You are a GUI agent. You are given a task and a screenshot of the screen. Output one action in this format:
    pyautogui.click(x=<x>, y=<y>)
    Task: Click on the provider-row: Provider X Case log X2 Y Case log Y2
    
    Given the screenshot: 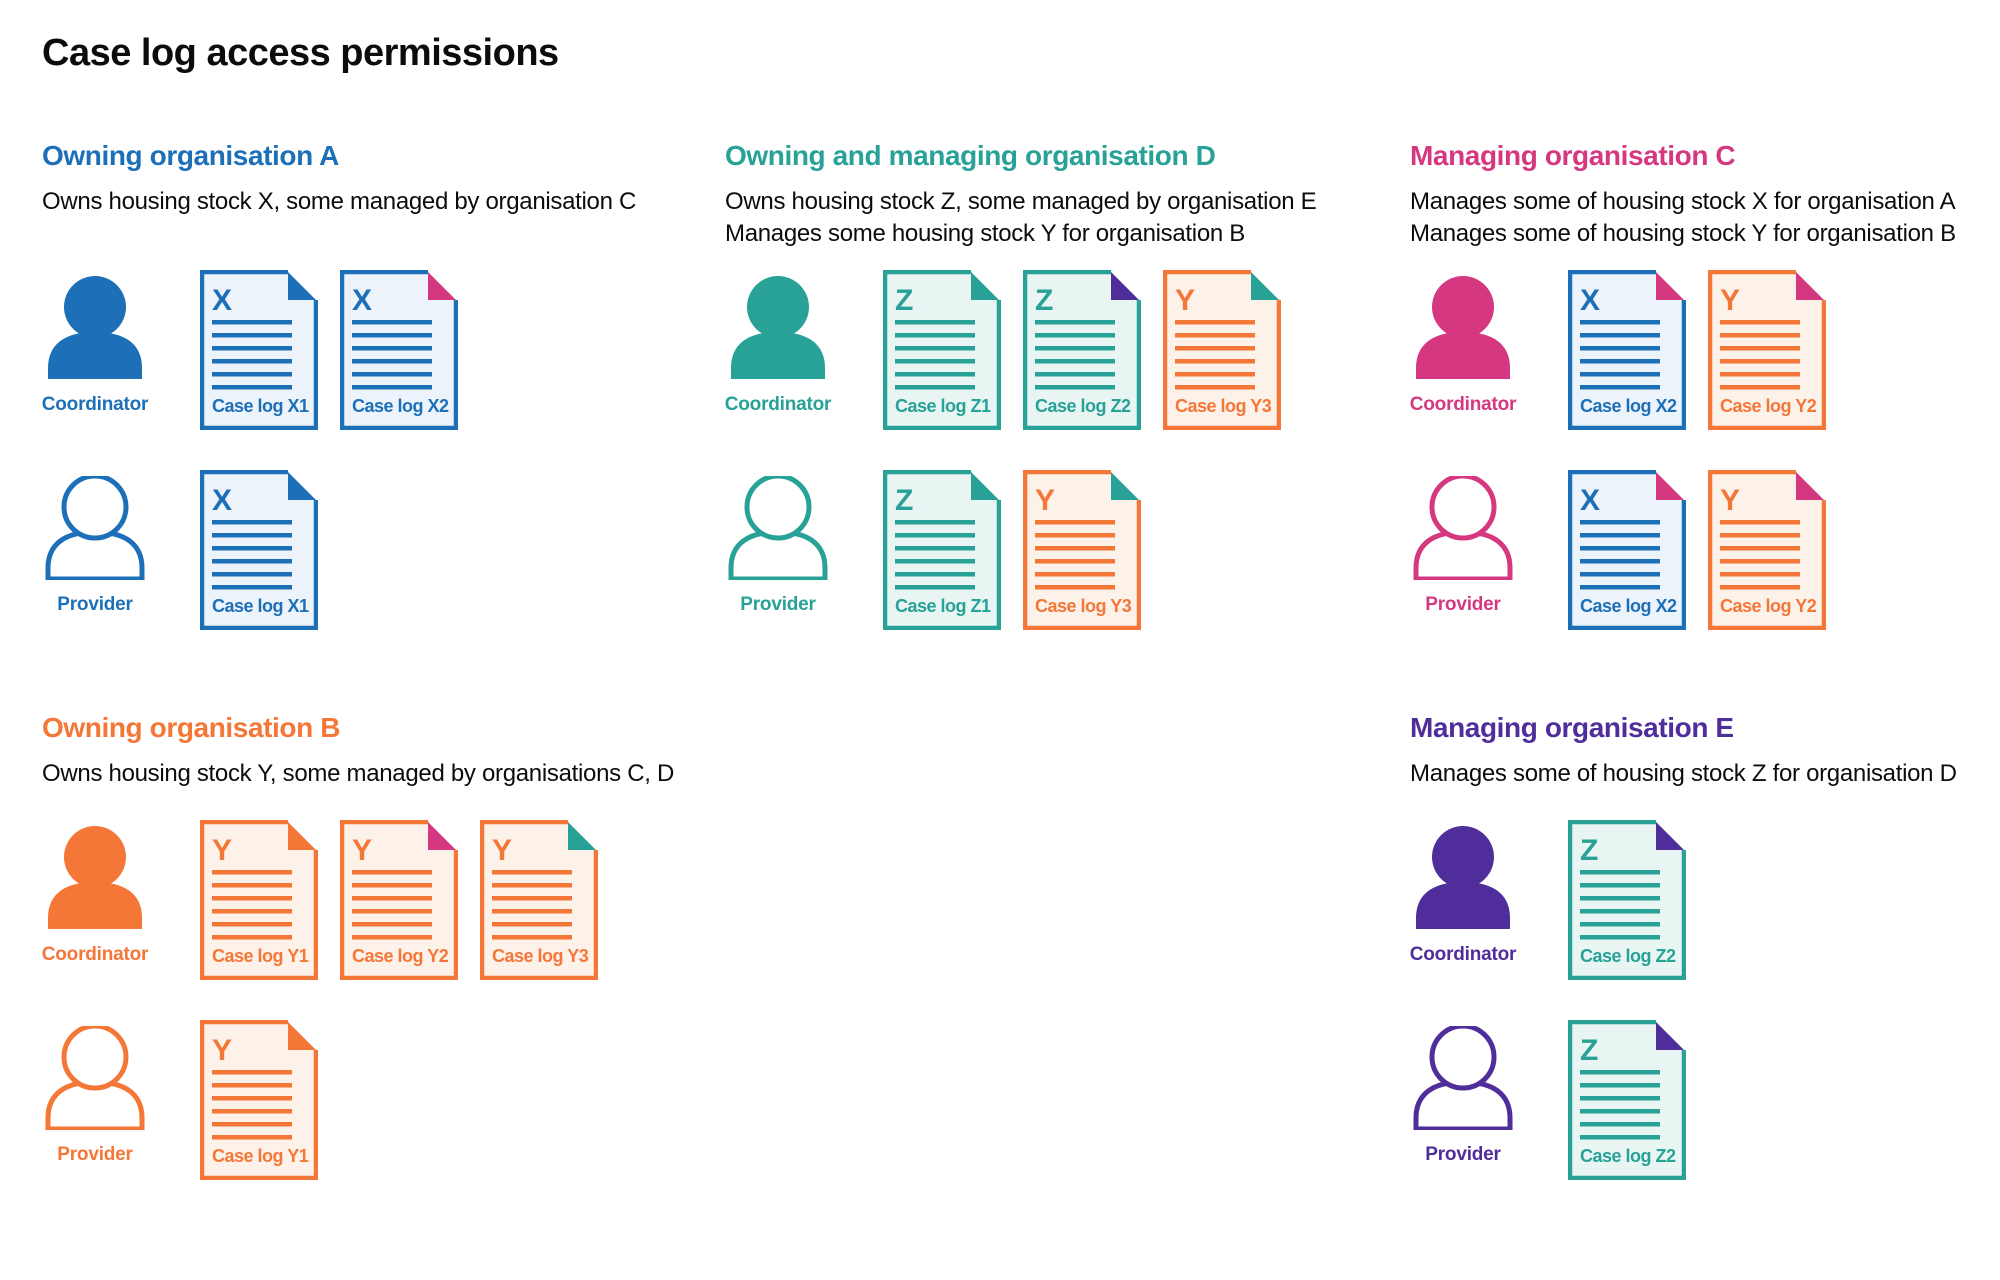 What is the action you would take?
    pyautogui.click(x=1618, y=550)
    